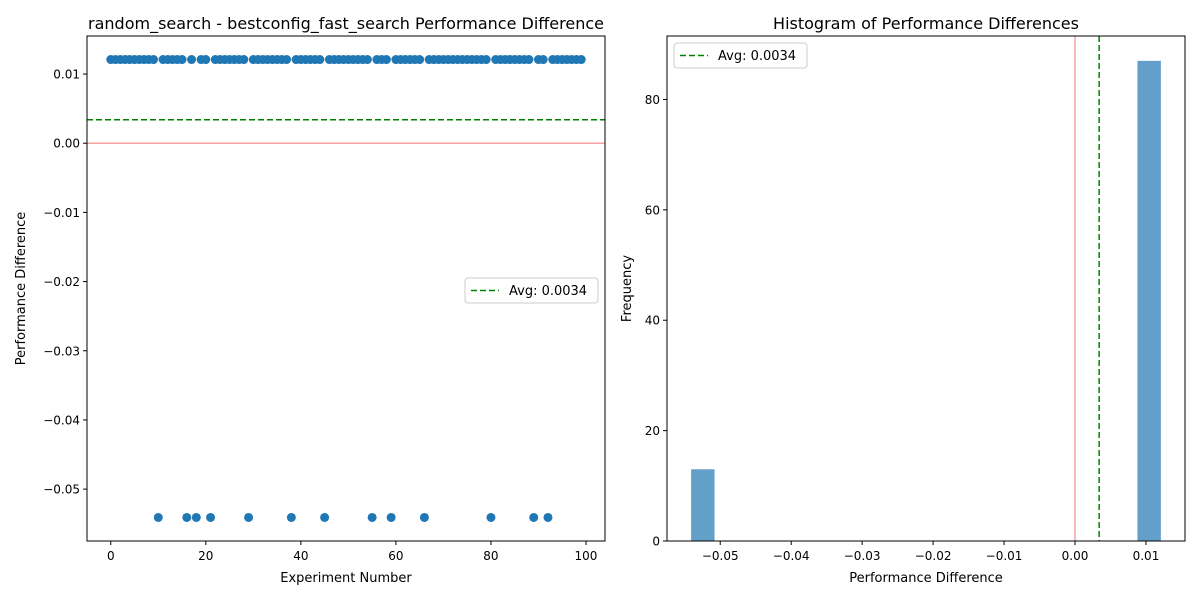 Image resolution: width=1200 pixels, height=600 pixels. I want to click on scatter-legend-box, so click(531, 290).